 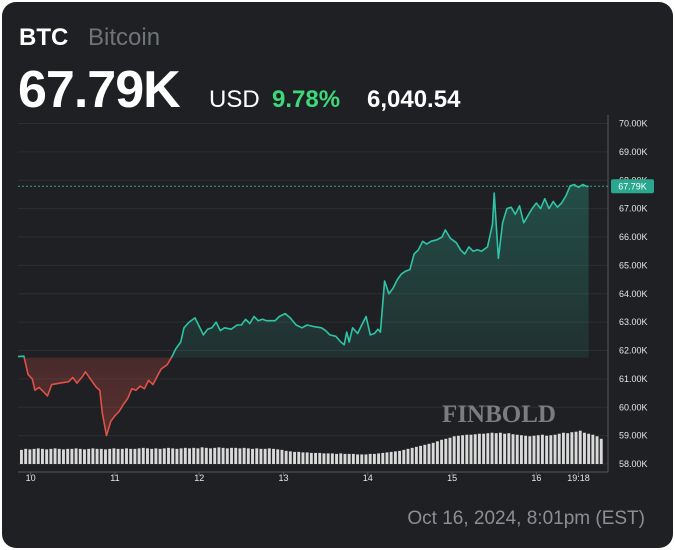 What do you see at coordinates (283, 478) in the screenshot?
I see `x-tick-label: 13` at bounding box center [283, 478].